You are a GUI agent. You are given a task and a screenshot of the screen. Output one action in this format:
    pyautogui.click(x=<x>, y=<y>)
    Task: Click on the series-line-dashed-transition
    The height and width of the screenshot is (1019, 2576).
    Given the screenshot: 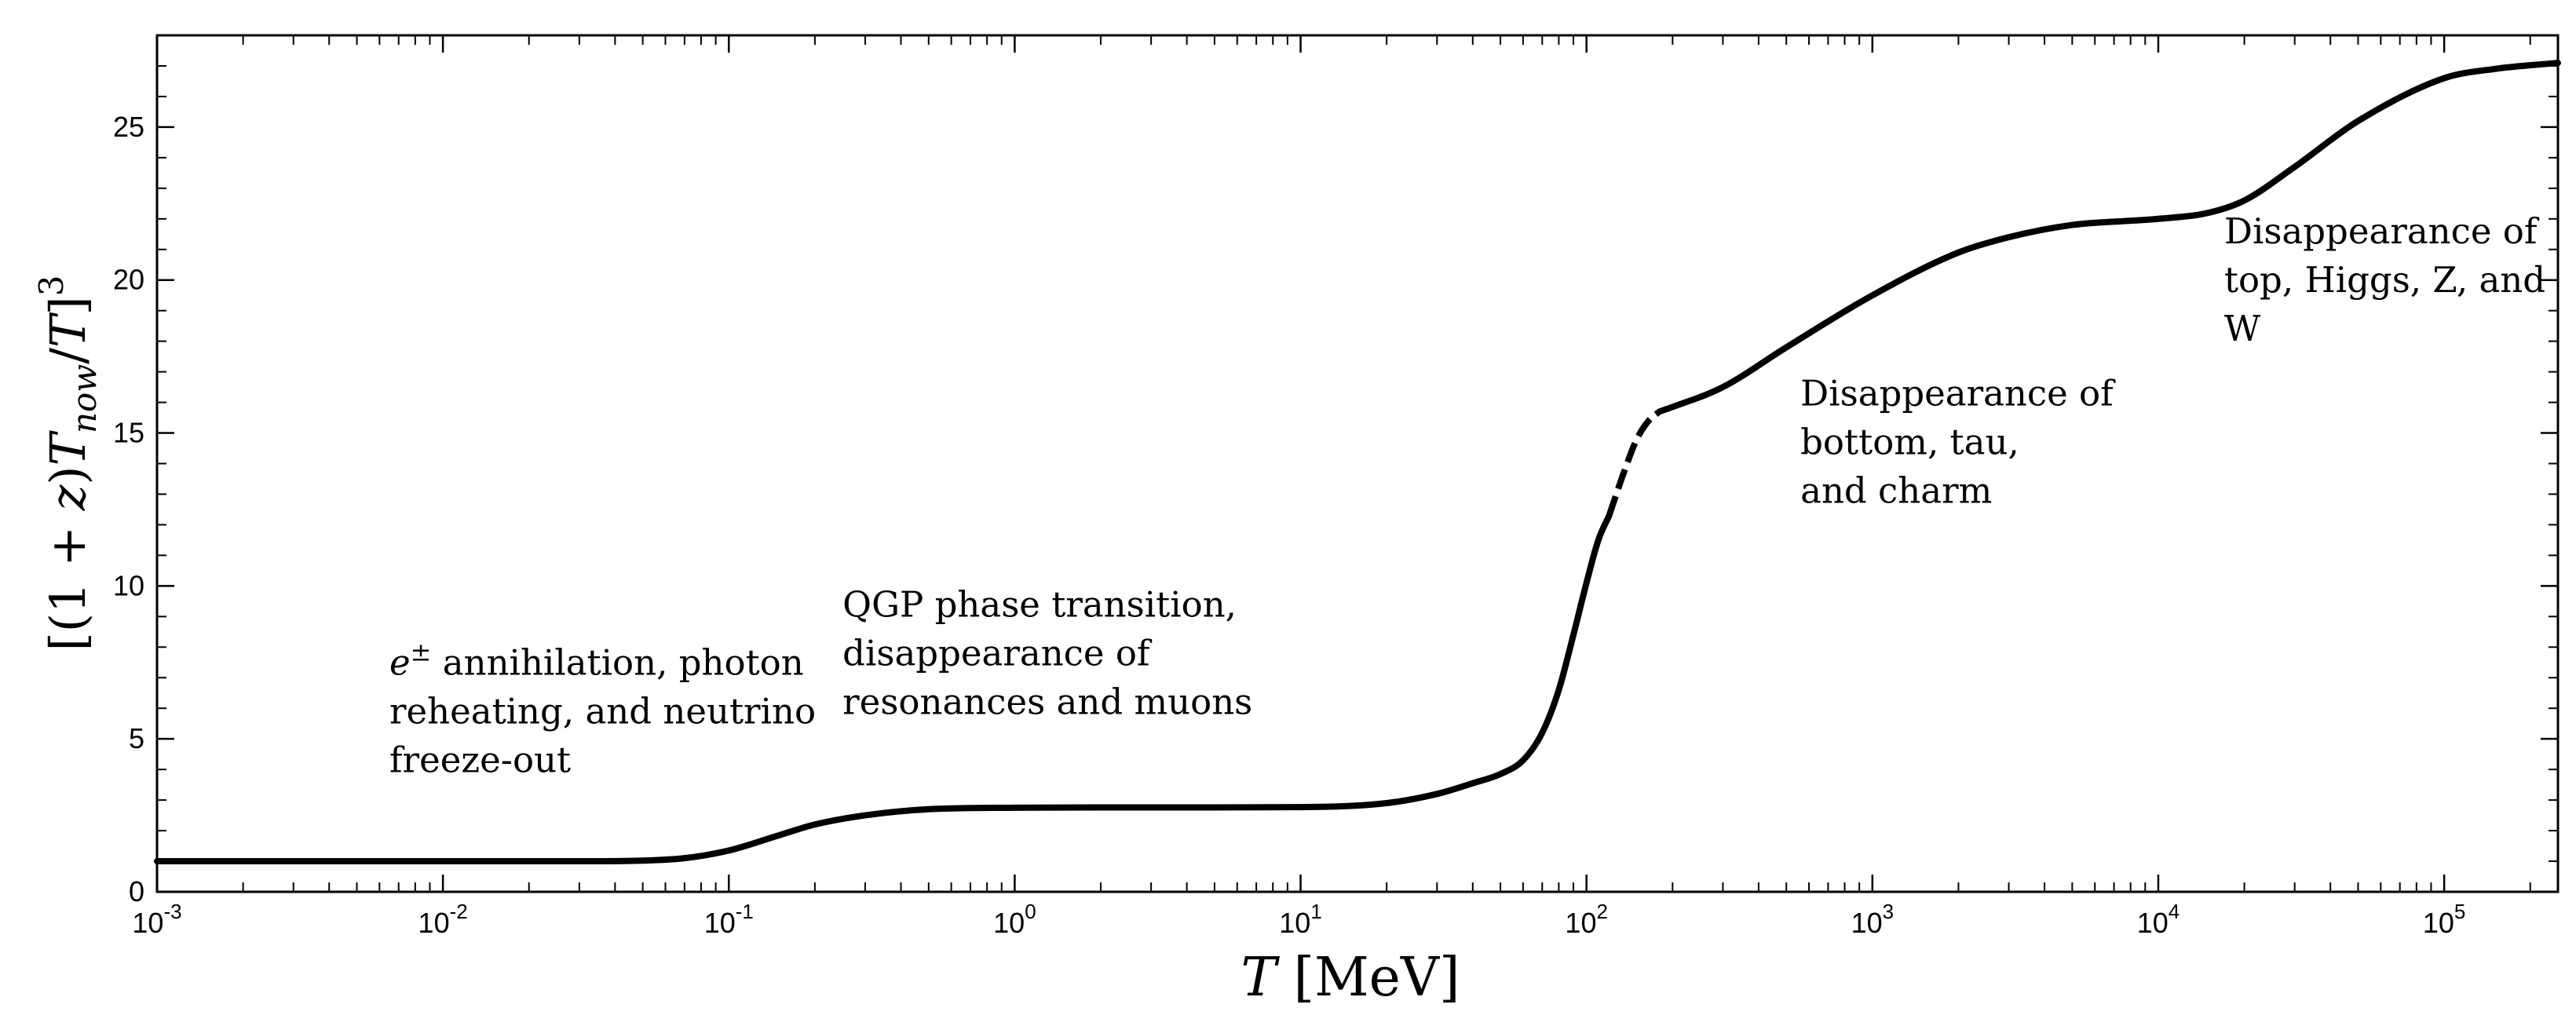 What is the action you would take?
    pyautogui.click(x=1634, y=463)
    